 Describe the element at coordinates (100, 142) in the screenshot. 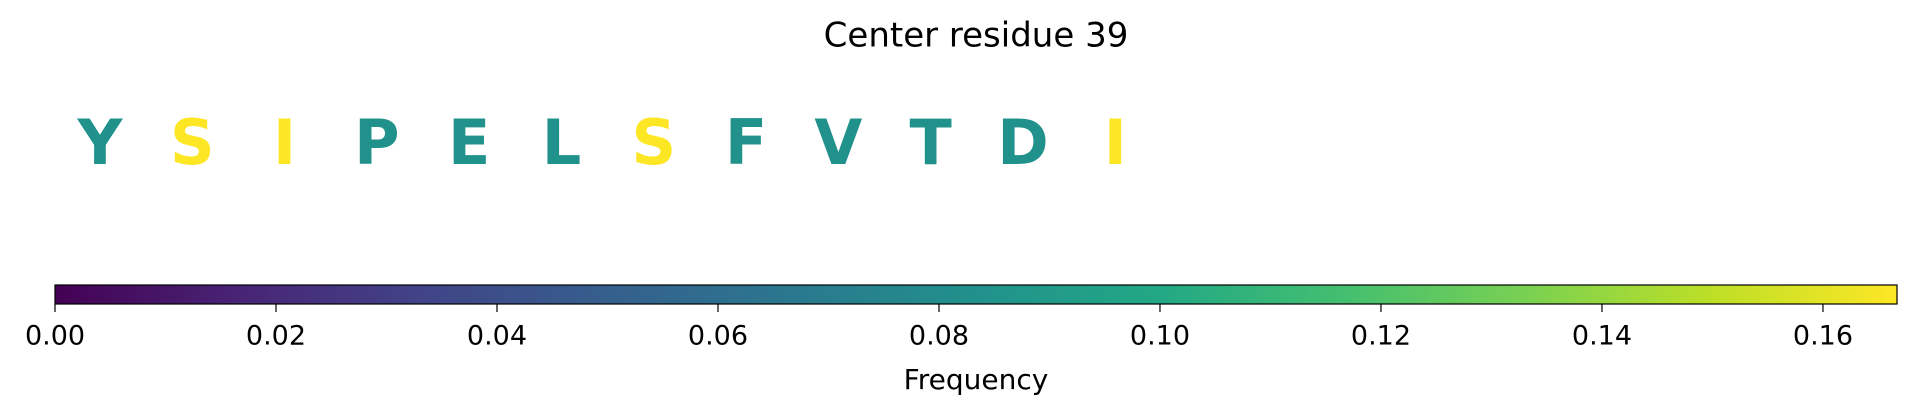

I see `residue-letter: Y` at that location.